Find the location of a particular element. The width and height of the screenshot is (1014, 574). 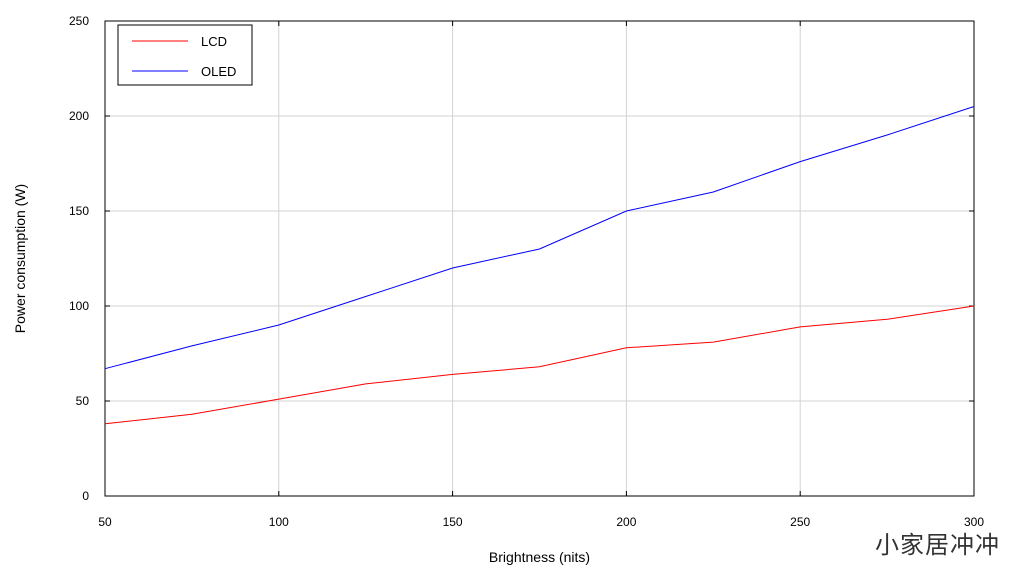

x-tick-label: 50 is located at coordinates (105, 522).